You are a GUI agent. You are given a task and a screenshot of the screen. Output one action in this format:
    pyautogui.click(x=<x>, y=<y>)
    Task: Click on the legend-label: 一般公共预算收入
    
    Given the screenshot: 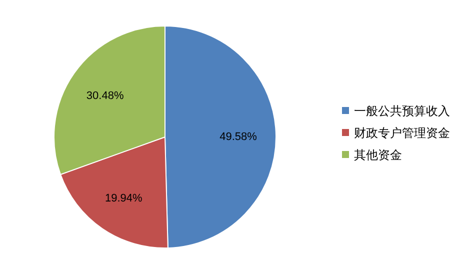 What is the action you would take?
    pyautogui.click(x=402, y=111)
    